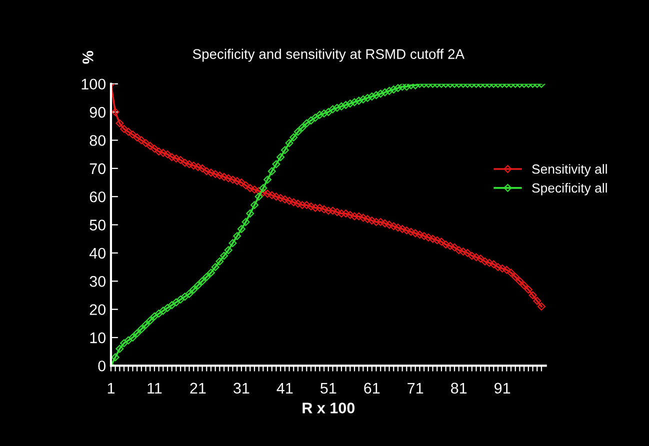 The height and width of the screenshot is (446, 649). Describe the element at coordinates (94, 84) in the screenshot. I see `y-tick-label: 100` at that location.